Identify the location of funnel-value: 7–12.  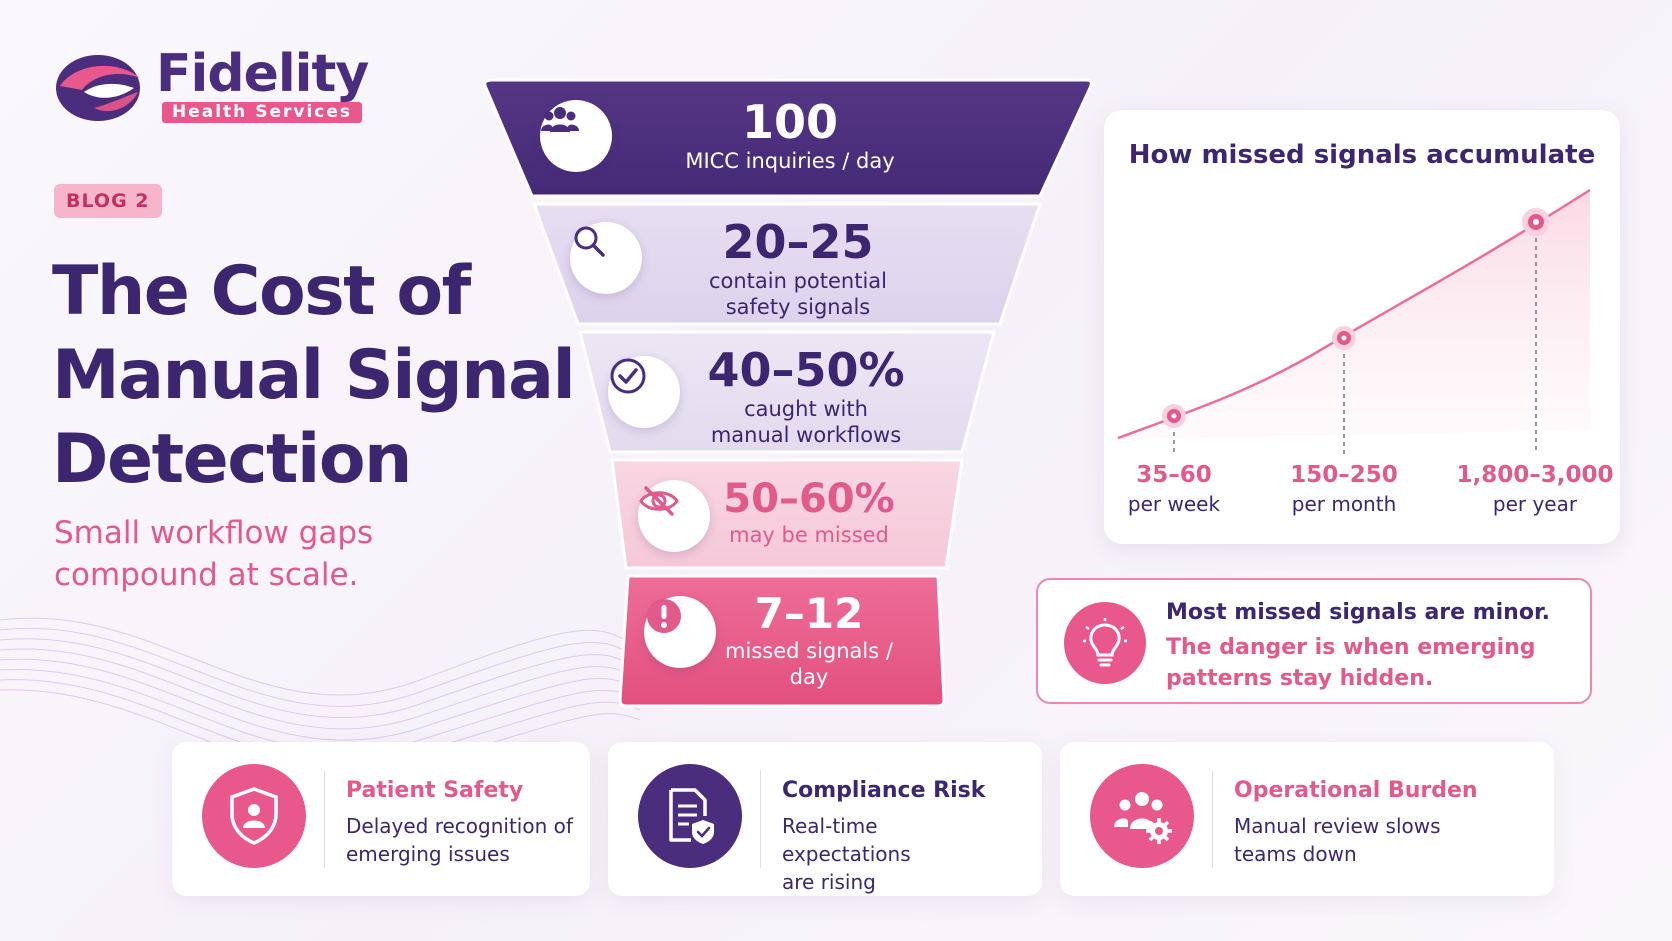
(809, 613).